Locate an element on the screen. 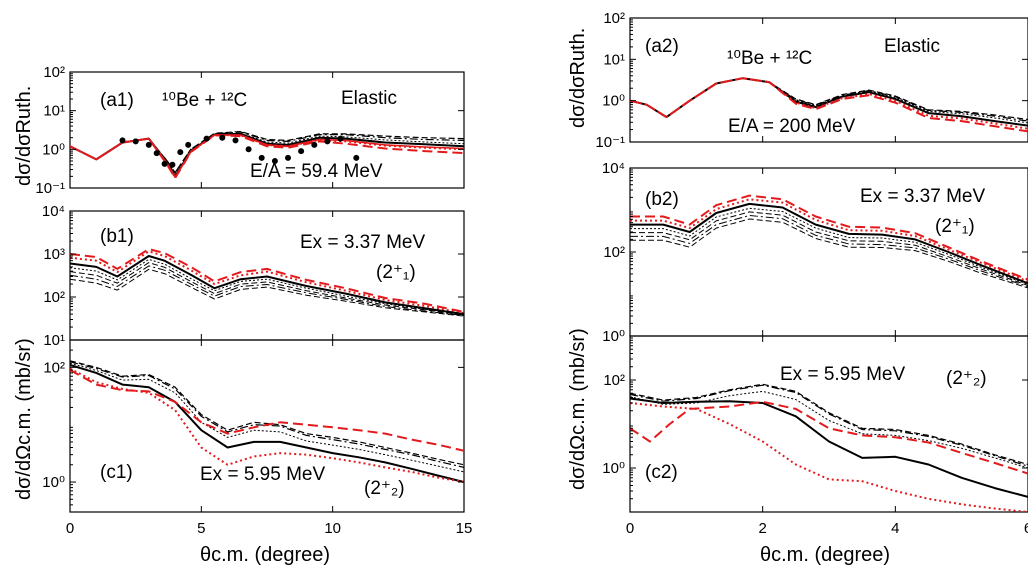 Image resolution: width=1028 pixels, height=574 pixels. panel-c2-frame is located at coordinates (828, 424).